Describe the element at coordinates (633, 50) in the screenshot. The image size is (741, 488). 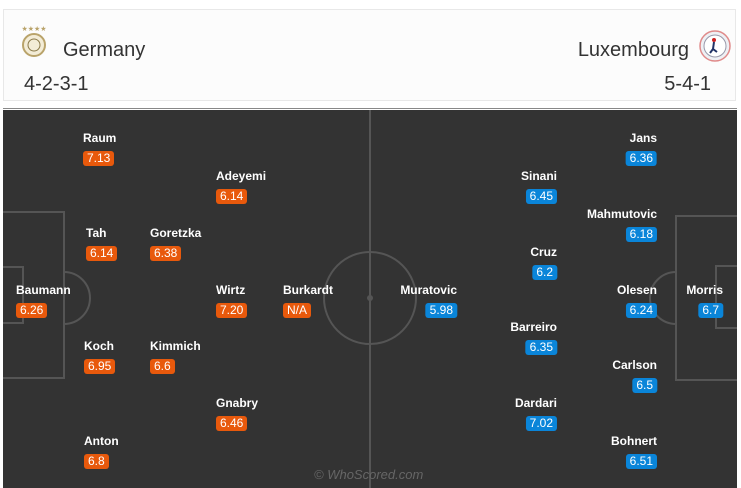
I see `away-team-name: Luxembourg` at that location.